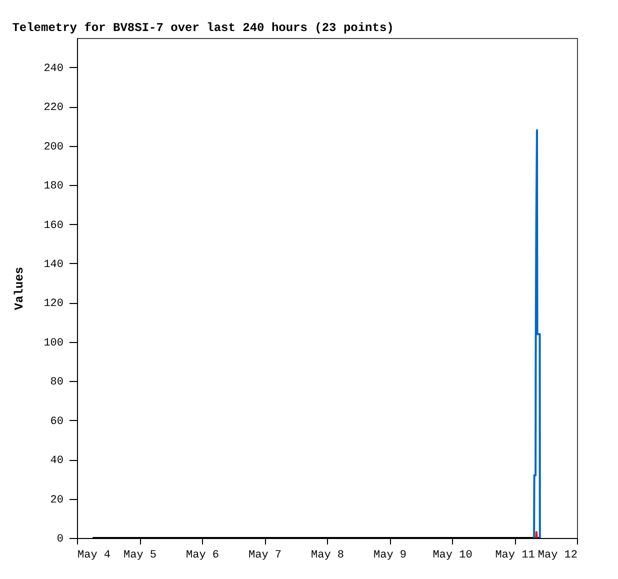  I want to click on x-tick-label: May 11, so click(515, 556).